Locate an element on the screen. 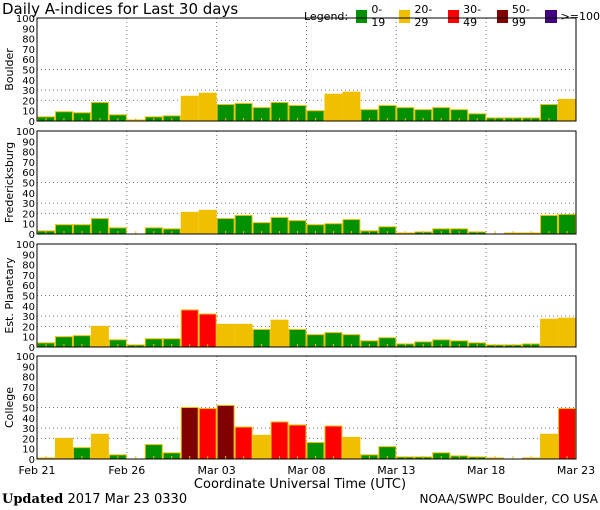 This screenshot has width=600, height=510. updated-timestamp: Updated 2017 Mar 23 0330 is located at coordinates (94, 499).